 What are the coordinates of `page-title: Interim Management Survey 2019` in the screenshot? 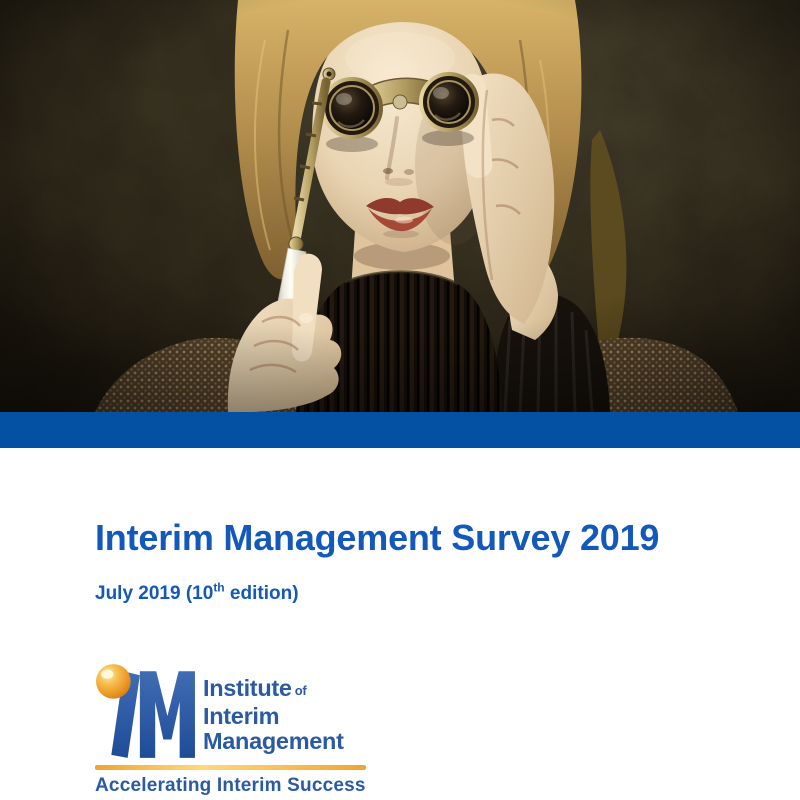 It's located at (377, 537).